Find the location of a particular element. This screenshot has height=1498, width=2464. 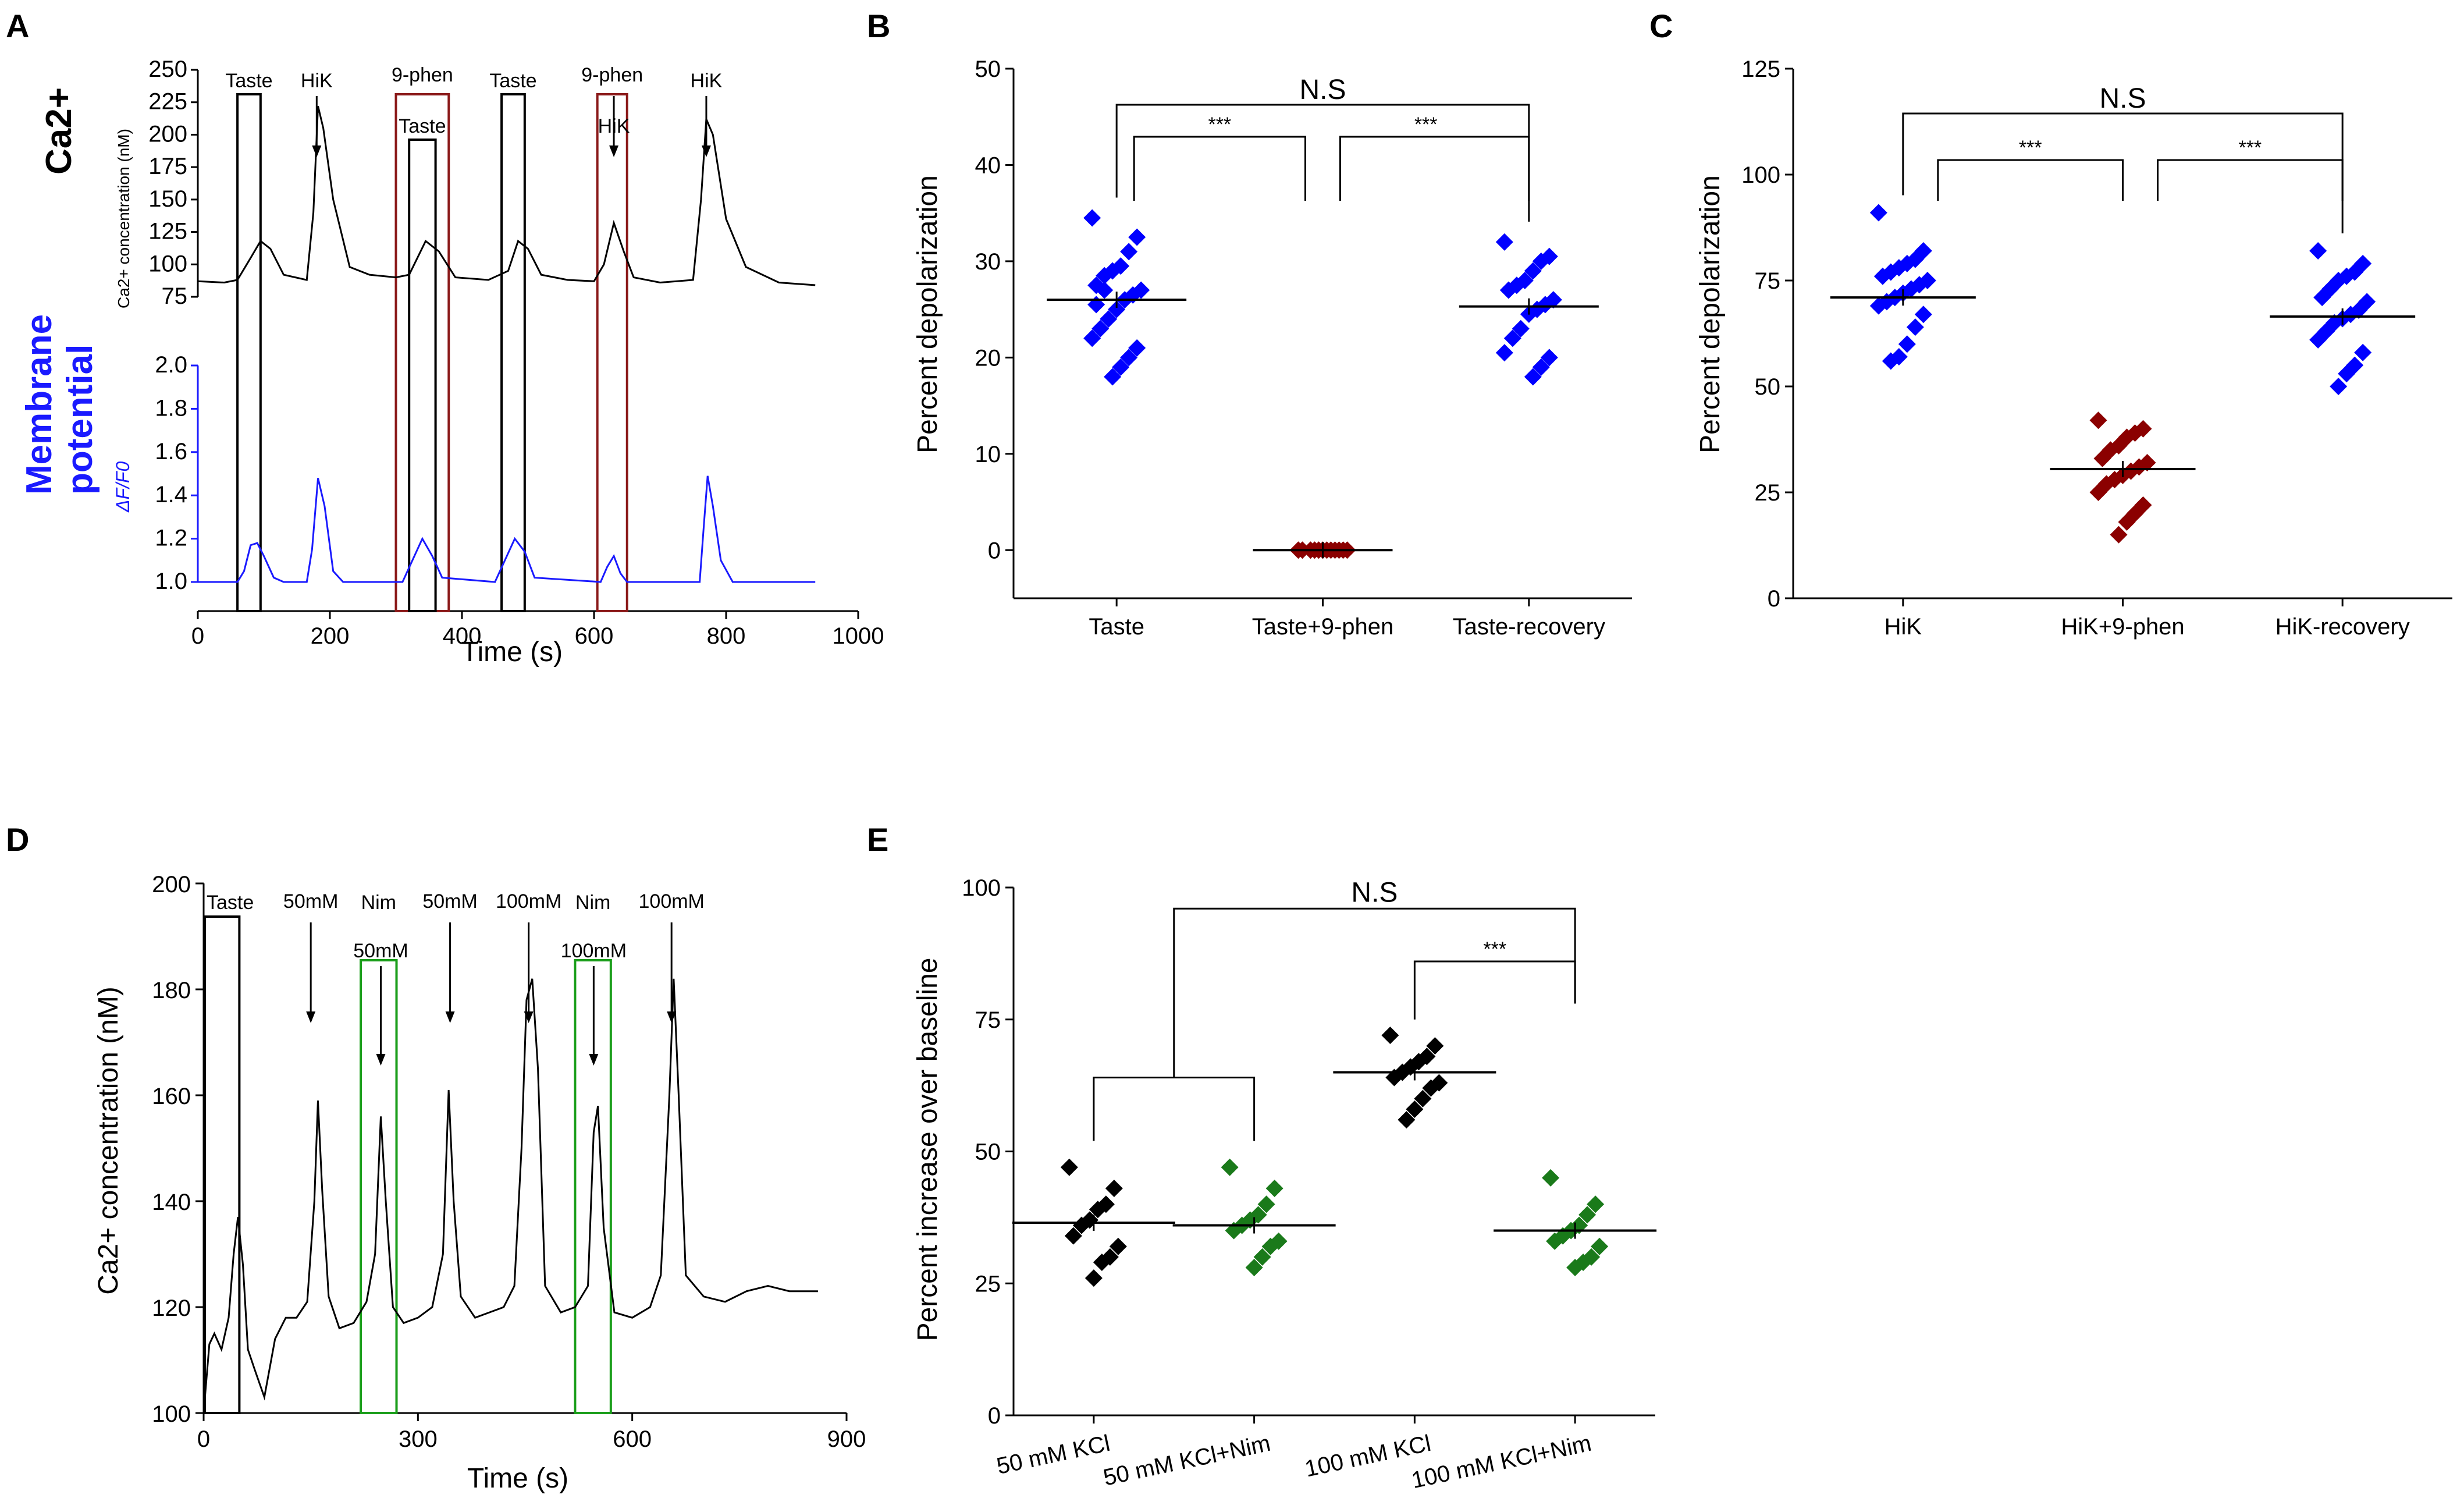

panel-a-mp-tick-label: 1.6 is located at coordinates (171, 451).